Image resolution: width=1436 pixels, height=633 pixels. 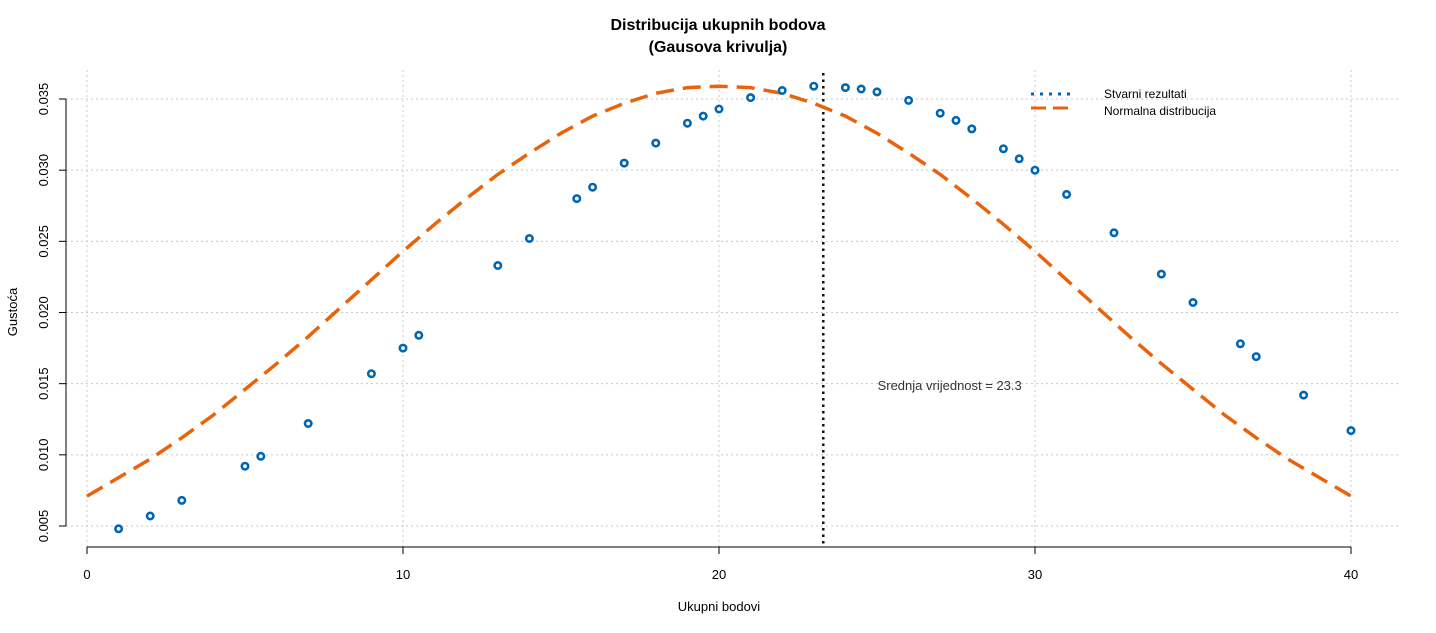 I want to click on x-axis-label: Ukupni bodovi, so click(x=719, y=606).